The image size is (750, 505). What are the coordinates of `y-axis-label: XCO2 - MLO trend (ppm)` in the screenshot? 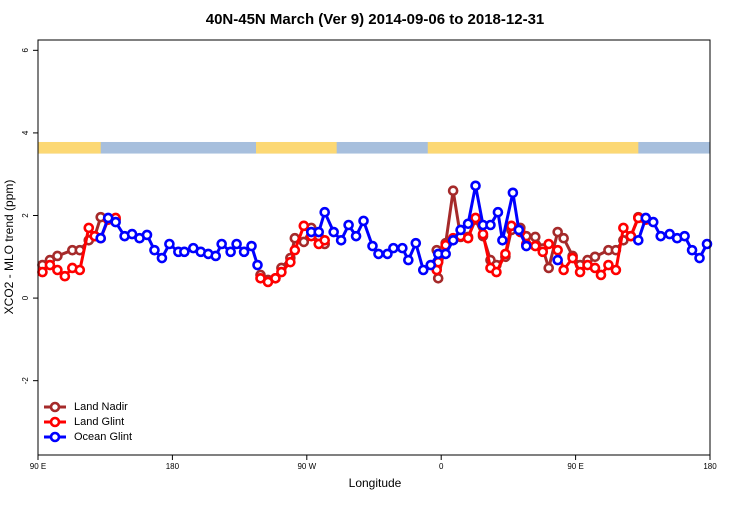 It's located at (9, 247).